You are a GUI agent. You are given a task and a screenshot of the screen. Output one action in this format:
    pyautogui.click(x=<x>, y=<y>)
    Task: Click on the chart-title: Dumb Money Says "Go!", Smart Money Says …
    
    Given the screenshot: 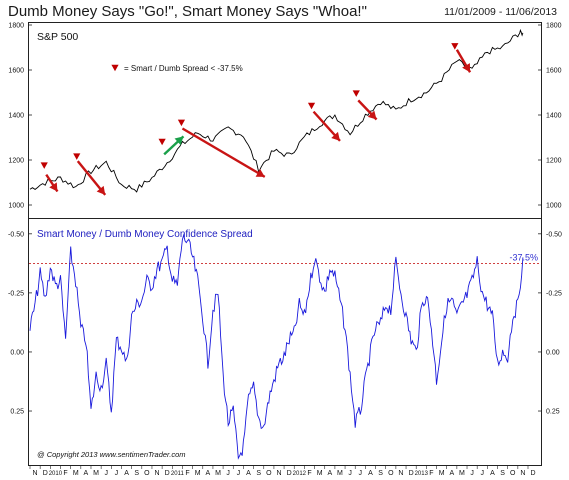 What is the action you would take?
    pyautogui.click(x=187, y=11)
    